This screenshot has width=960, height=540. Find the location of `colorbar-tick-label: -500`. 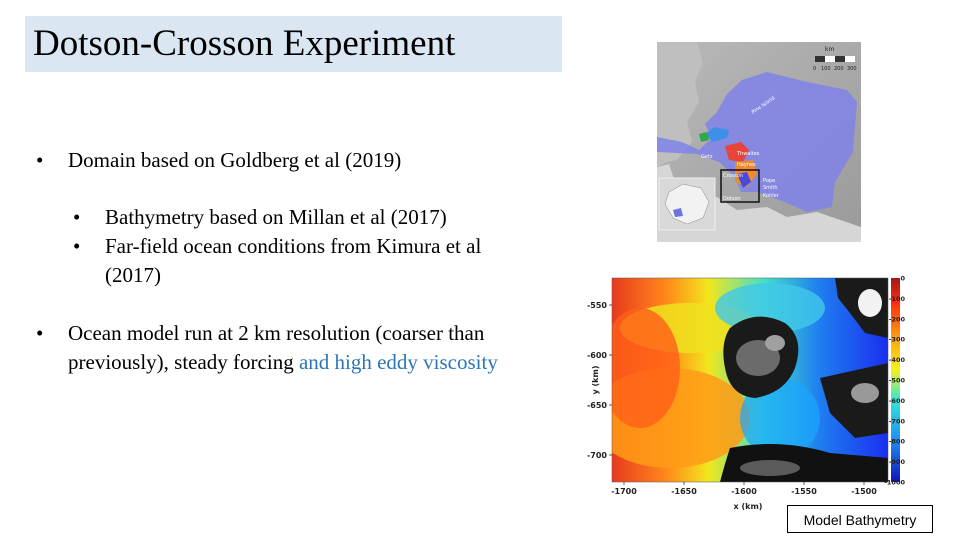

colorbar-tick-label: -500 is located at coordinates (897, 381).